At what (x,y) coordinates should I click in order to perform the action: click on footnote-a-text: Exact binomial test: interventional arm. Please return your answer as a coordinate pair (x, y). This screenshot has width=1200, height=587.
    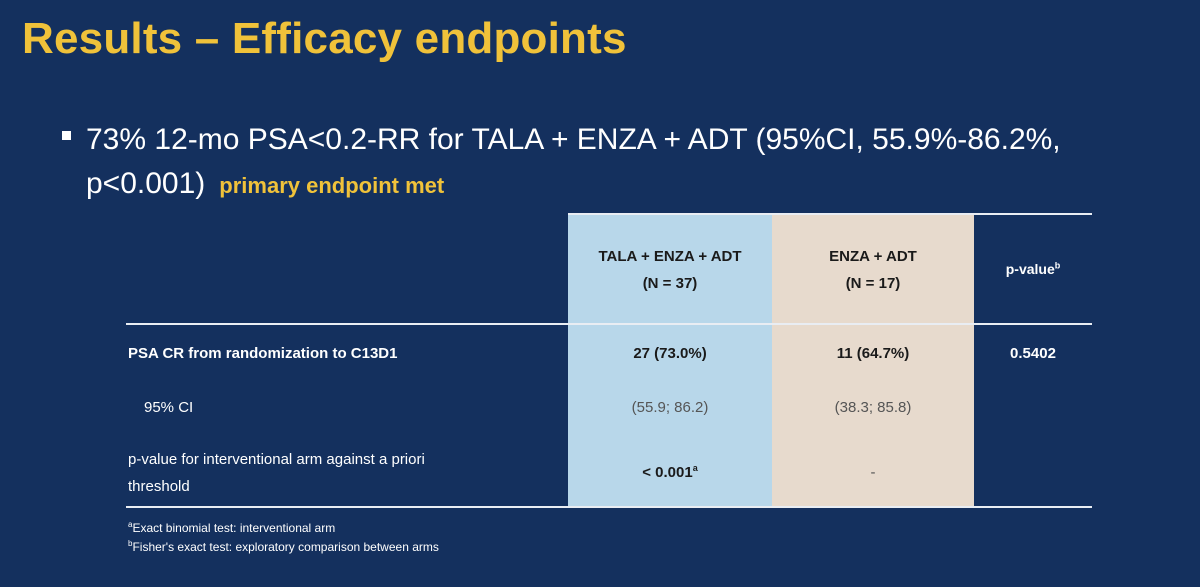
    Looking at the image, I should click on (234, 528).